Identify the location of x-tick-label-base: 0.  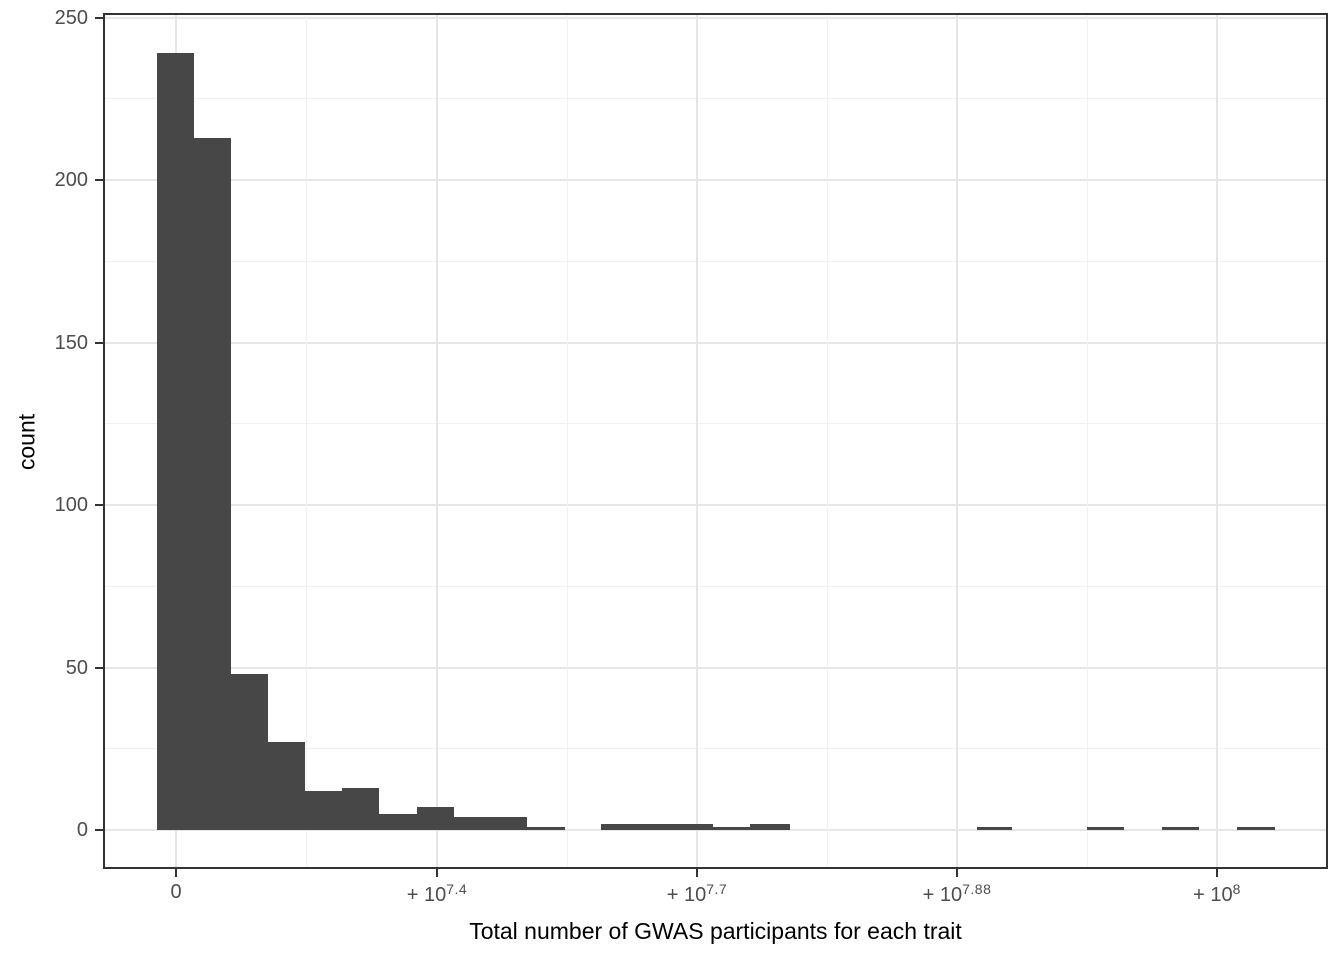
(176, 892).